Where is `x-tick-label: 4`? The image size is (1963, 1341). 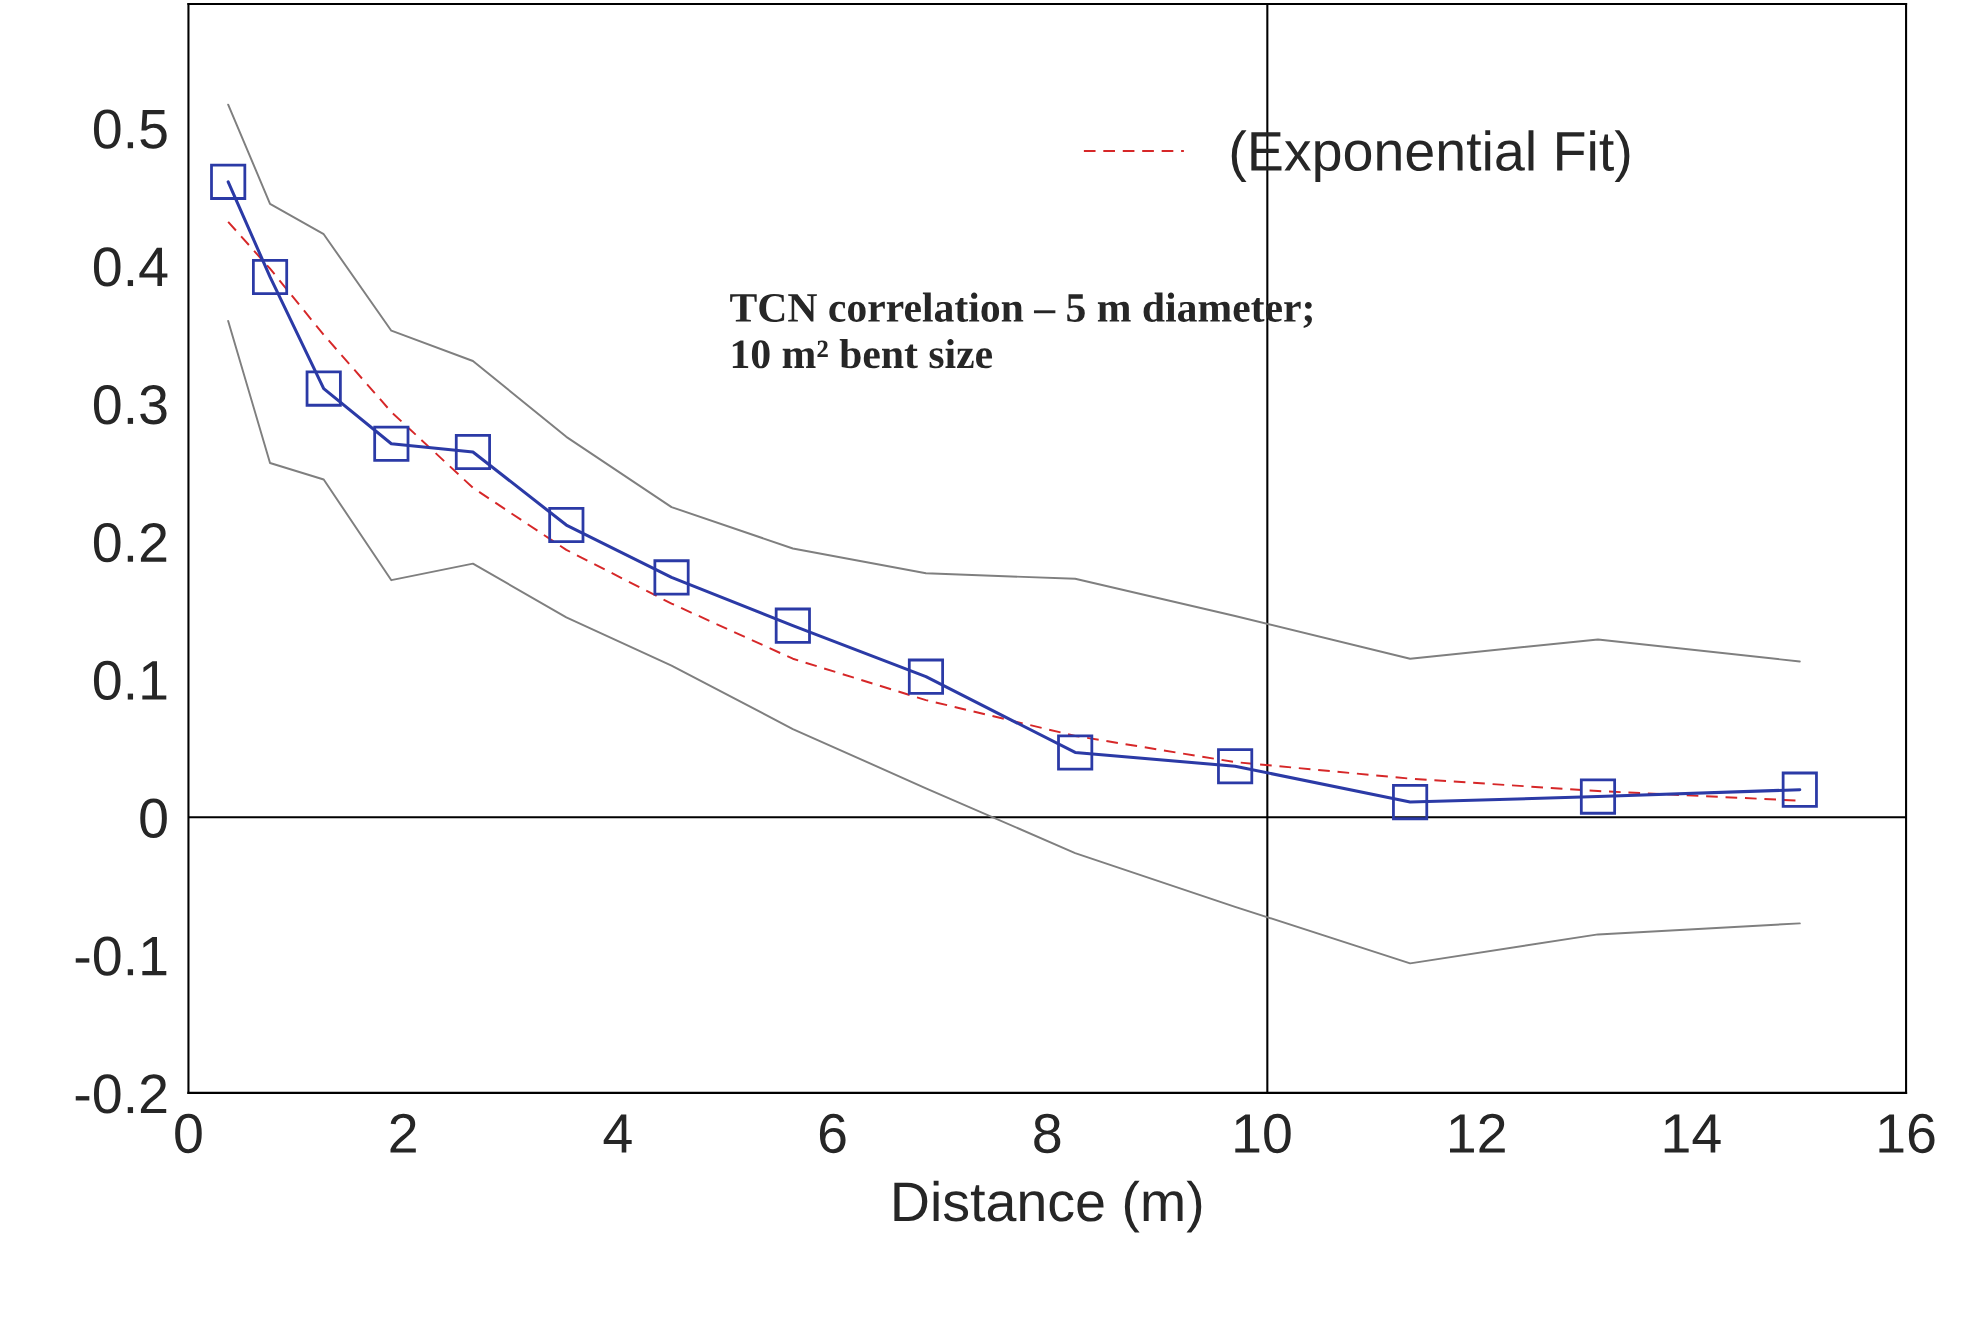 x-tick-label: 4 is located at coordinates (617, 1133).